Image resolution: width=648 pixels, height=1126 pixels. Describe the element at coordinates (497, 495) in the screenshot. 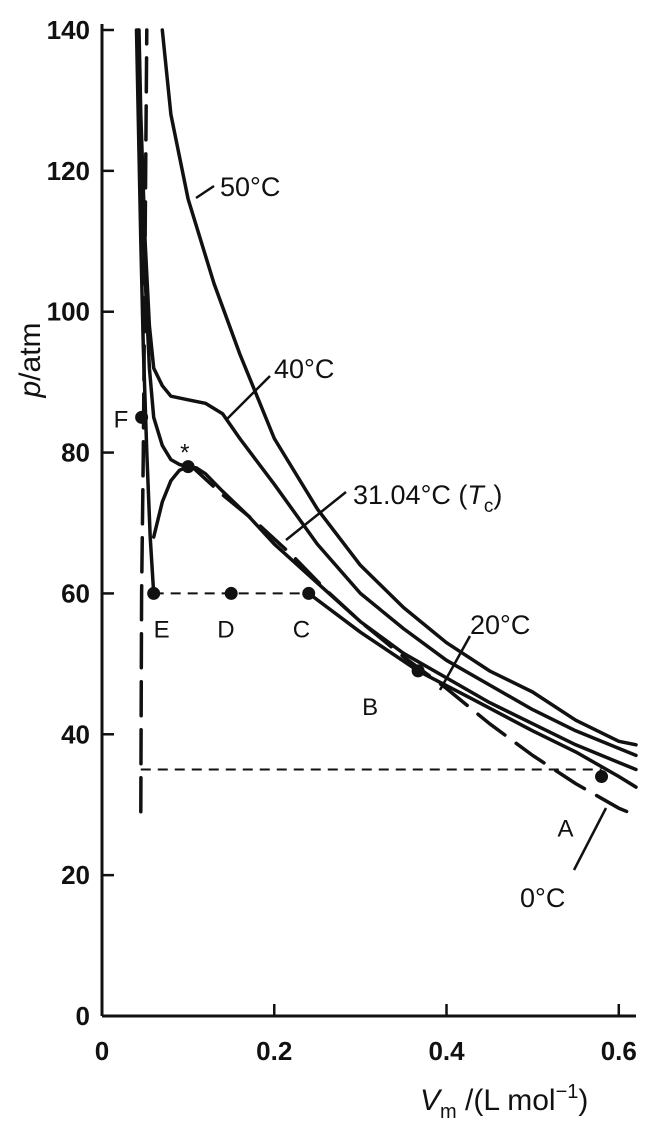

I see `label-tc-close: )` at that location.